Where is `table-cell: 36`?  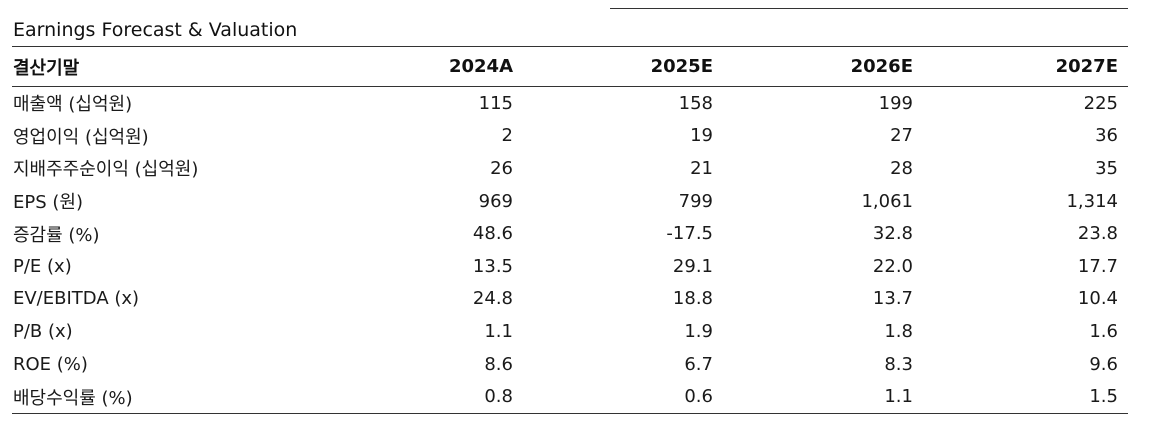 table-cell: 36 is located at coordinates (1106, 136).